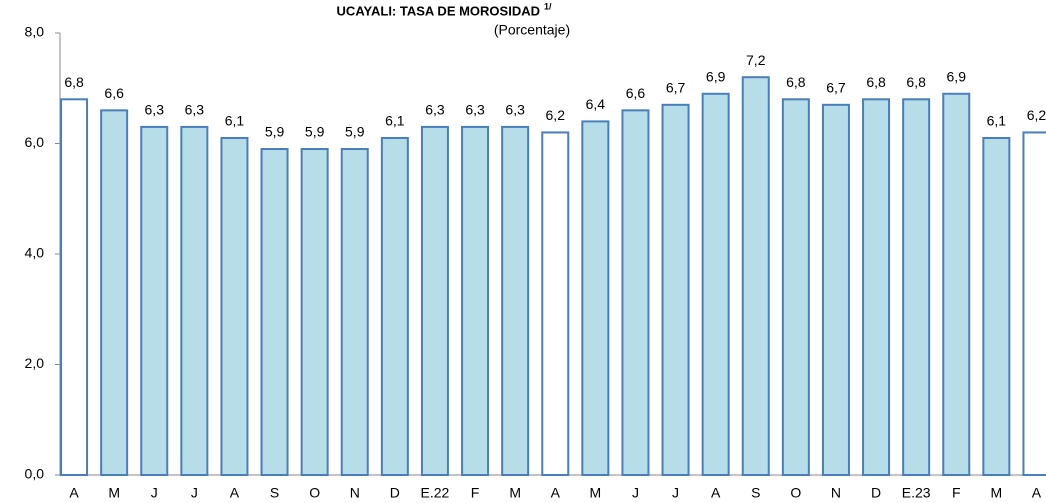 The image size is (1046, 503). I want to click on y-tick-label: 6,0, so click(35, 142).